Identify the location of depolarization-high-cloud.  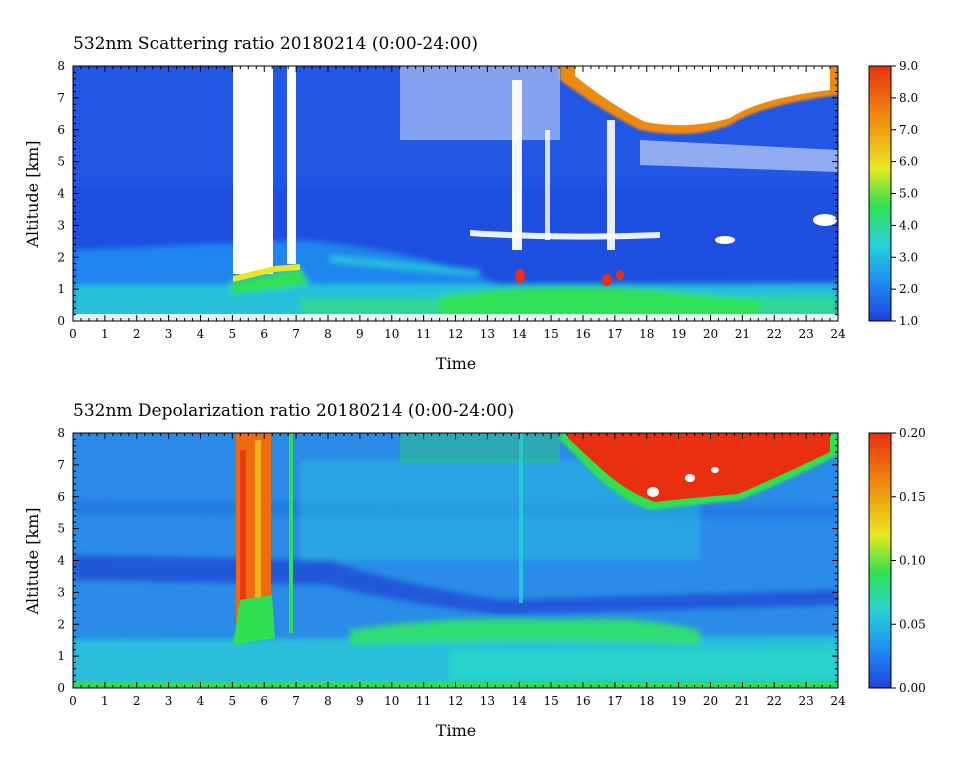
(619, 518).